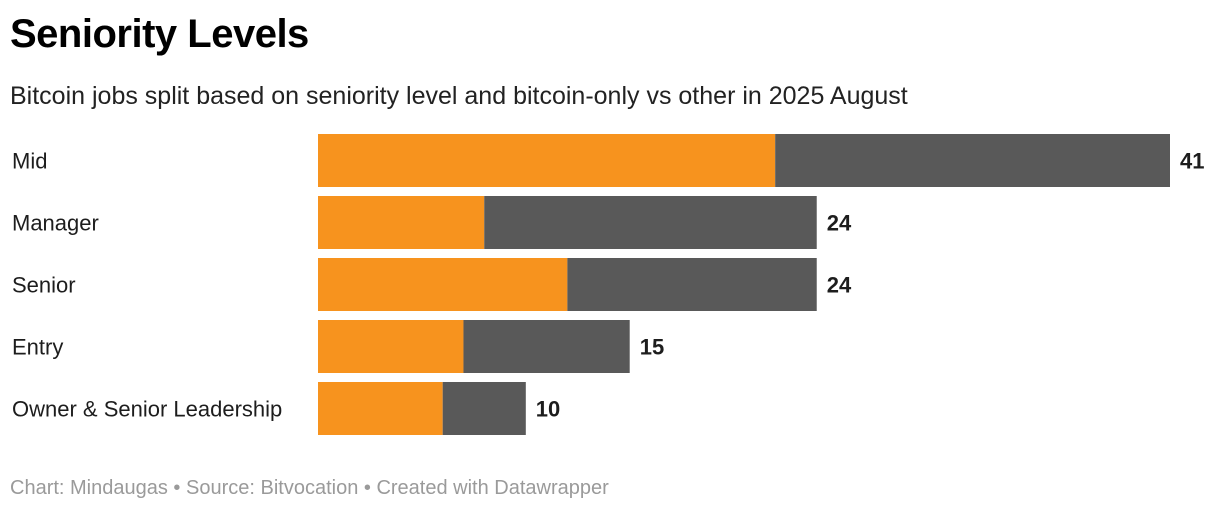 This screenshot has height=512, width=1220. Describe the element at coordinates (443, 284) in the screenshot. I see `bar-senior-bitcoin-only` at that location.